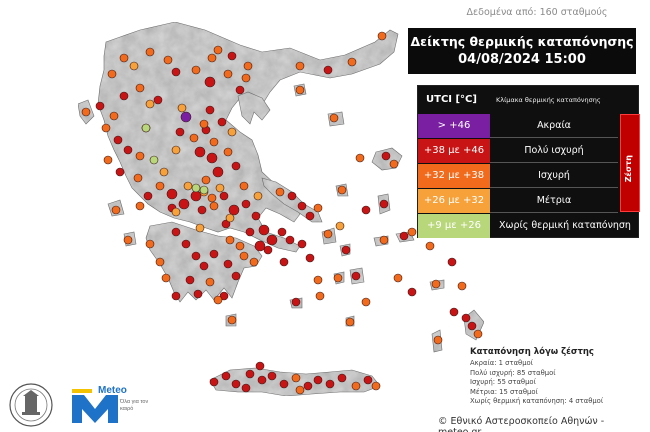  What do you see at coordinates (554, 150) in the screenshot?
I see `legend-category: Πολύ ισχυρή` at bounding box center [554, 150].